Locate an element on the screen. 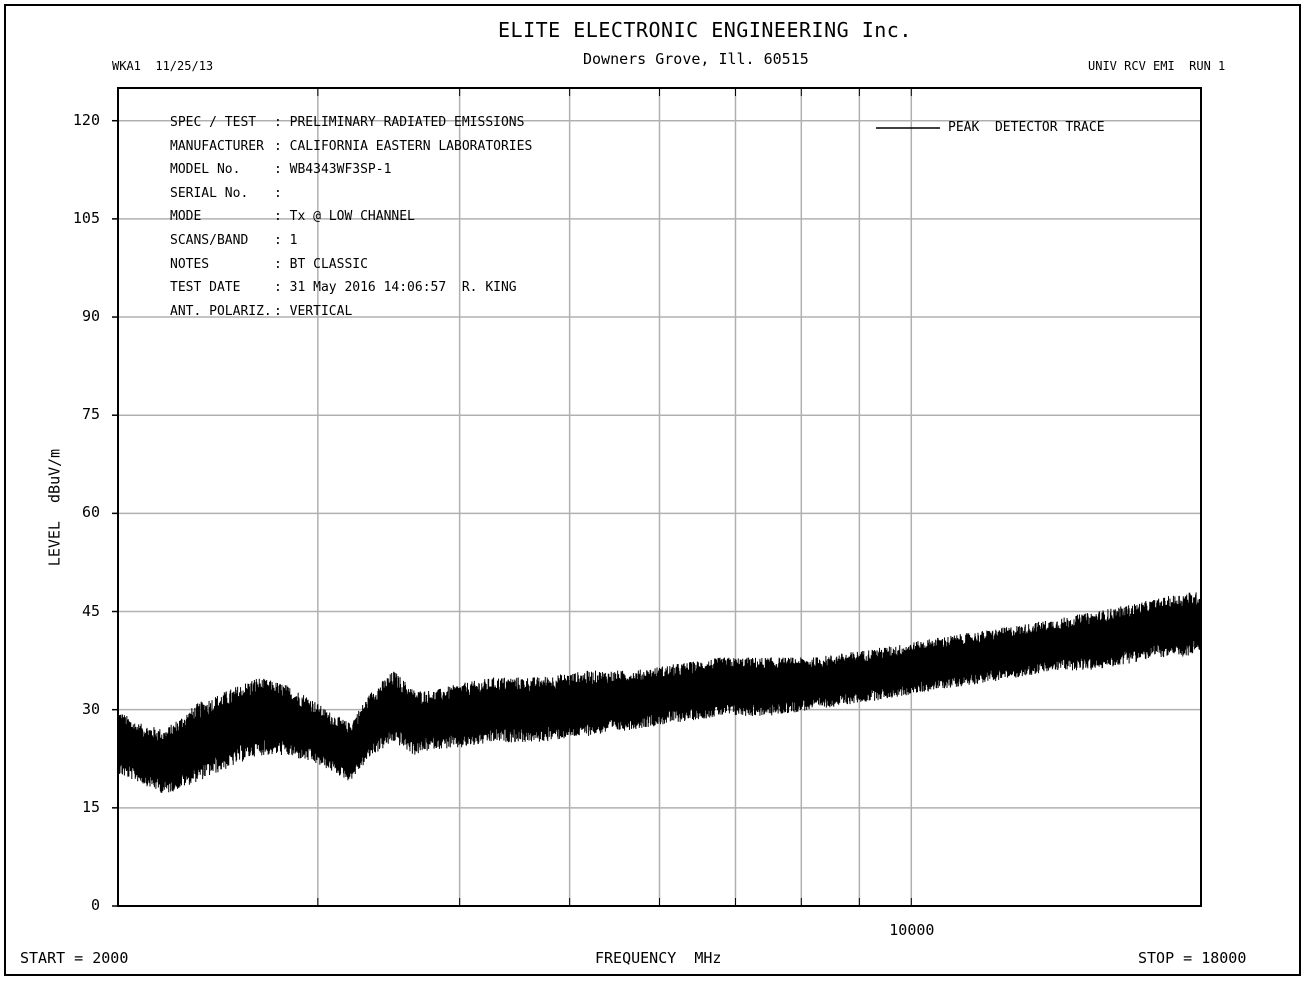  left-tag: WKA1 11/25/13 is located at coordinates (163, 66).